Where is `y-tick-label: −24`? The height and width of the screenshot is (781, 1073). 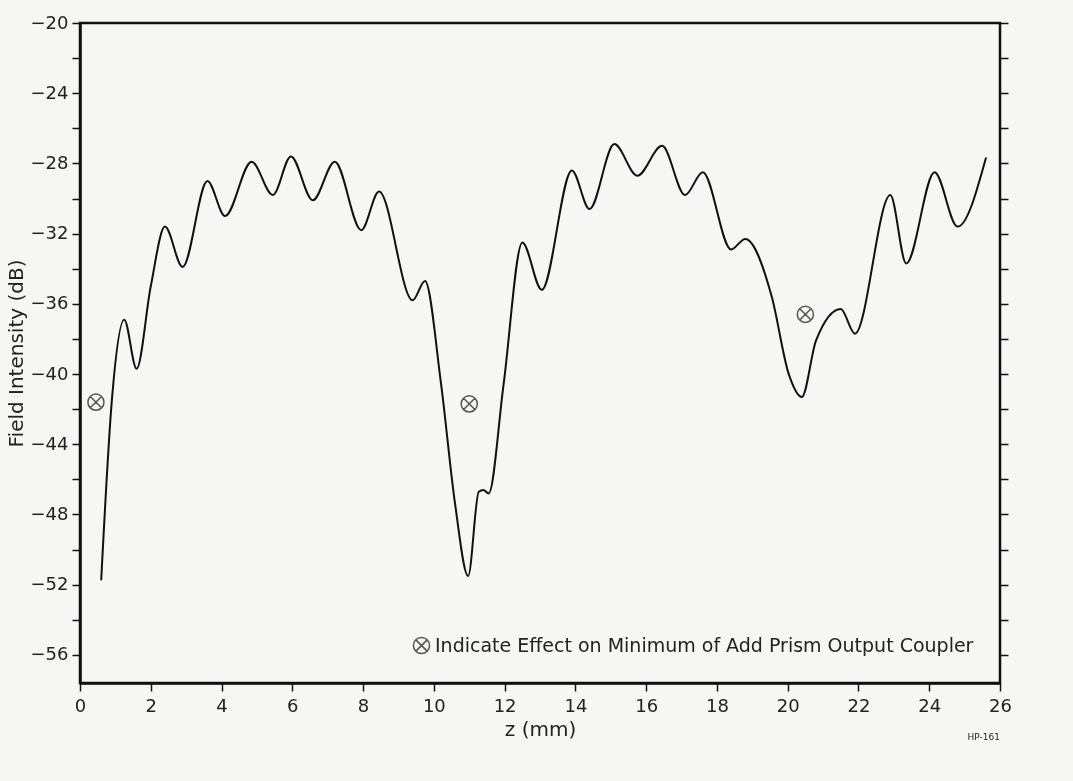
y-tick-label: −24 is located at coordinates (49, 92).